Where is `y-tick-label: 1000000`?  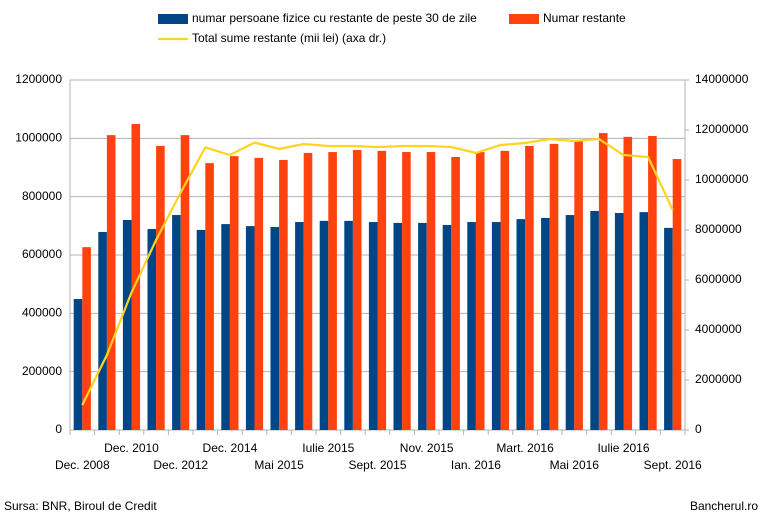
y-tick-label: 1000000 is located at coordinates (38, 138).